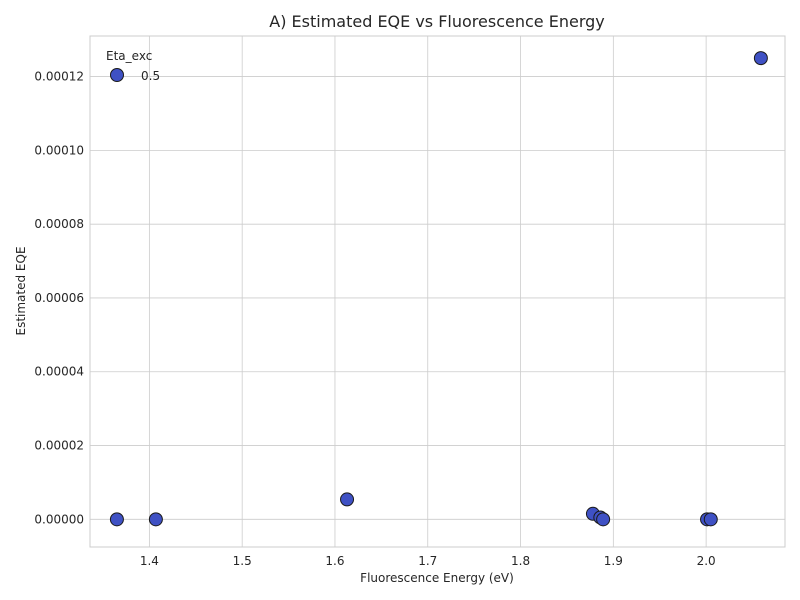 Image resolution: width=800 pixels, height=600 pixels. What do you see at coordinates (59, 224) in the screenshot?
I see `y-tick-label: 0.00008` at bounding box center [59, 224].